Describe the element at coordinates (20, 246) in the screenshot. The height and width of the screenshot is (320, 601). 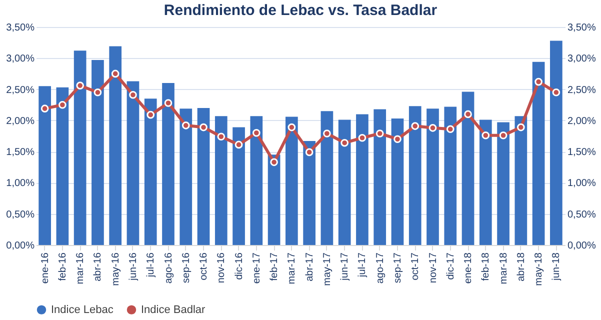
I see `y-tick-label: 0,00%` at that location.